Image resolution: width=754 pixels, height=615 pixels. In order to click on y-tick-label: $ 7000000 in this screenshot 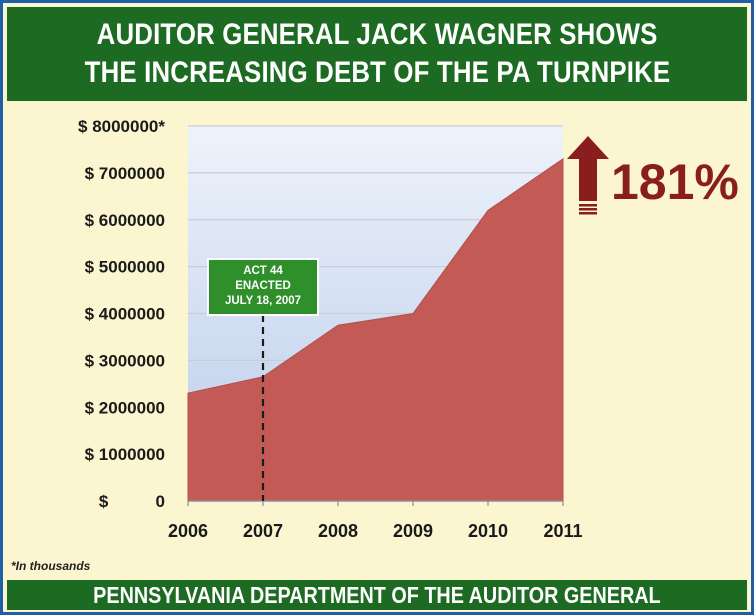, I will do `click(125, 173)`.